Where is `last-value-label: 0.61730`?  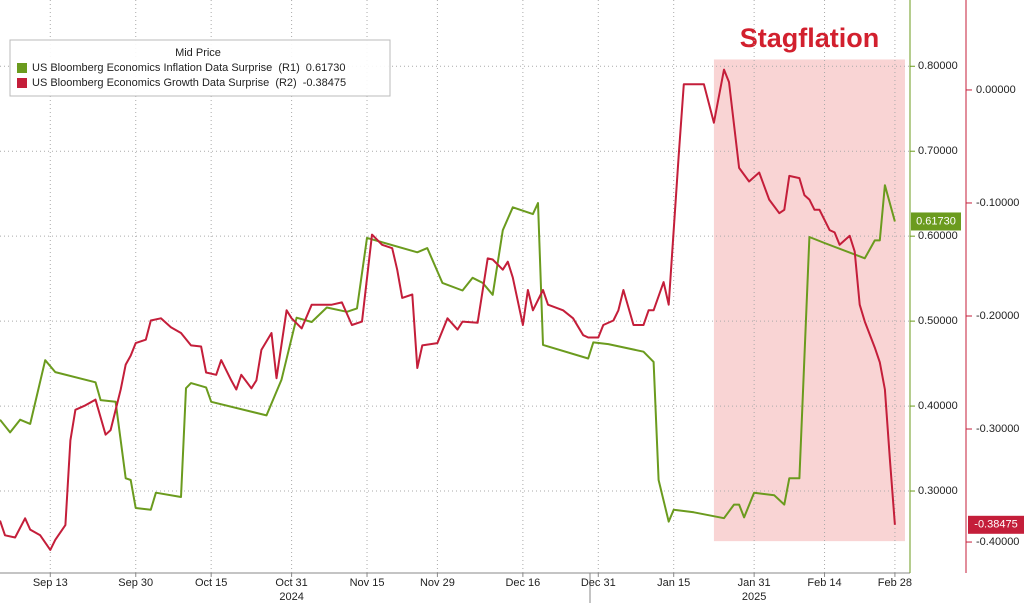 last-value-label: 0.61730 is located at coordinates (936, 221).